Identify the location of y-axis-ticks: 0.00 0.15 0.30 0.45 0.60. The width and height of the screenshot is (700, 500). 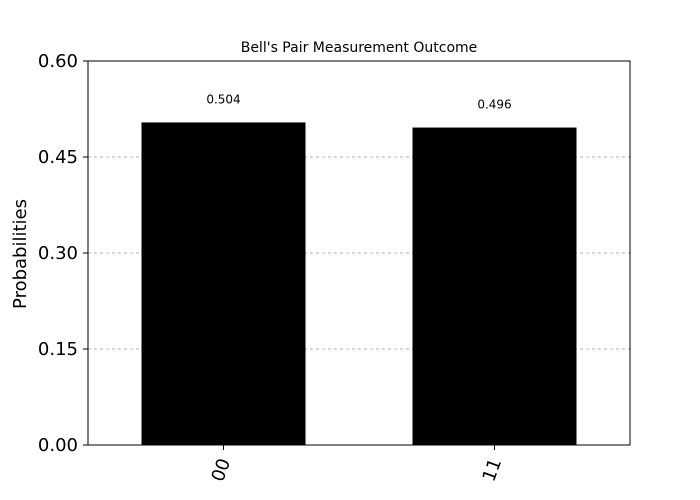
(63, 253).